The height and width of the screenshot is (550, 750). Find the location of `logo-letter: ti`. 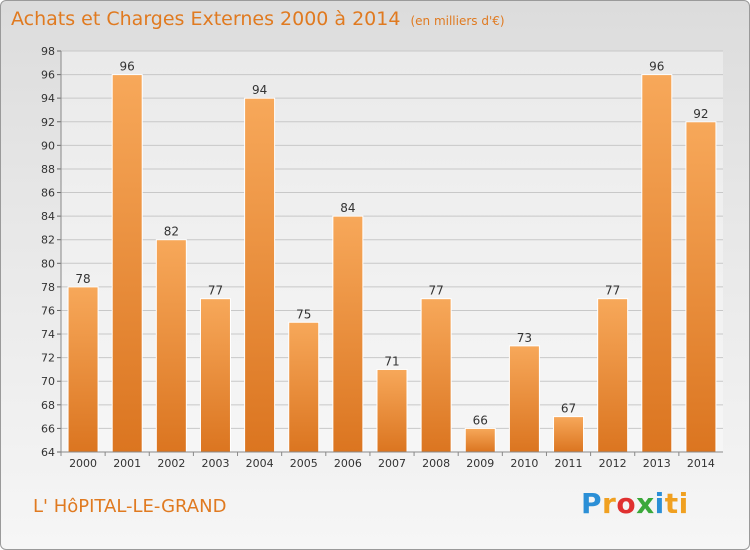

logo-letter: ti is located at coordinates (676, 503).